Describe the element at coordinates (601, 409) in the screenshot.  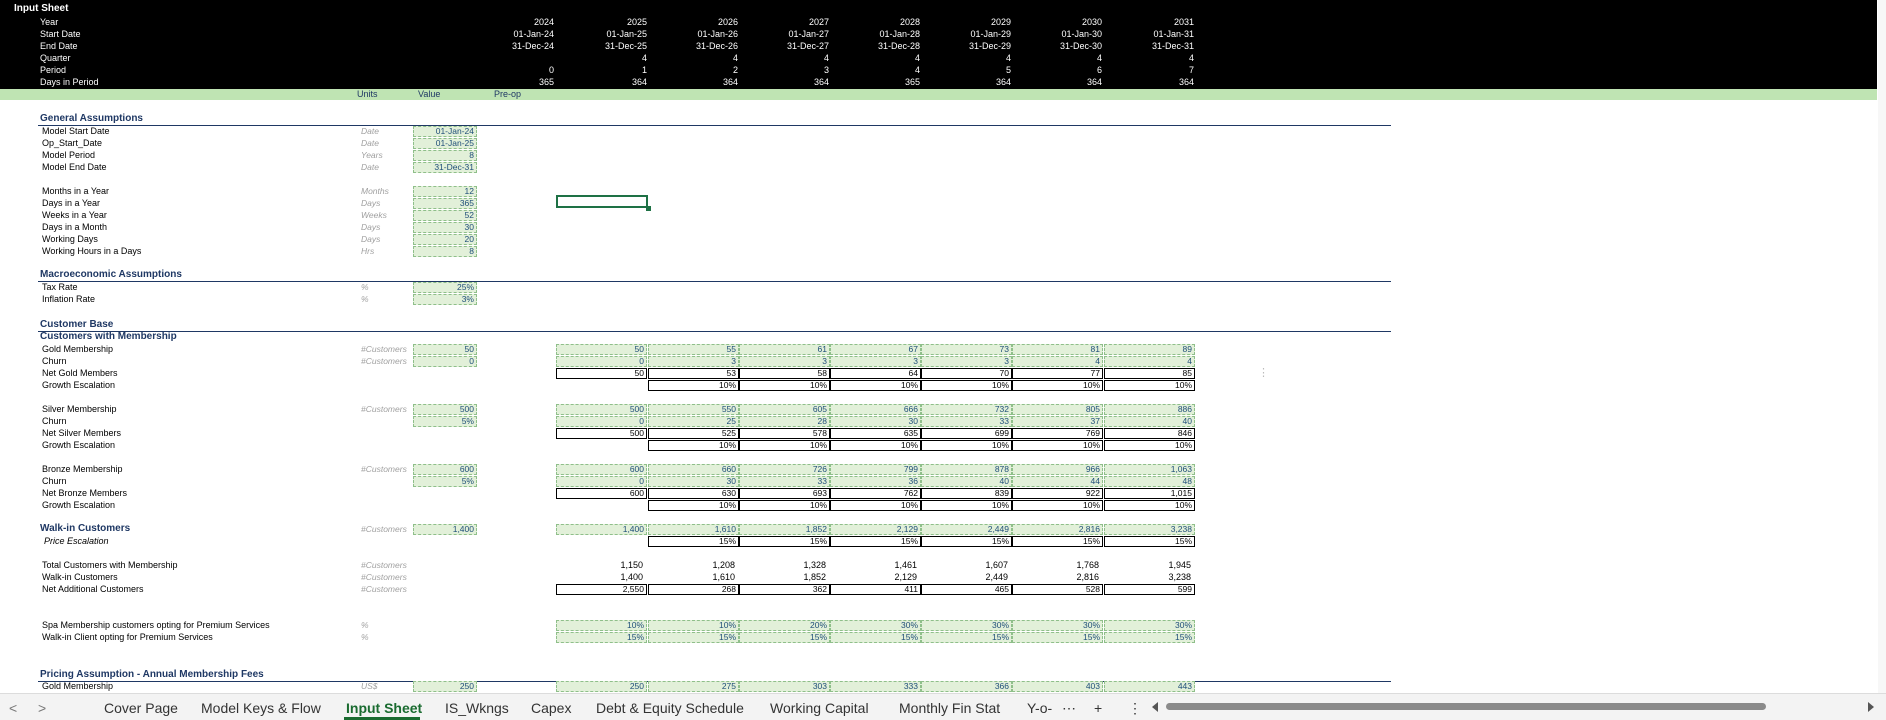
I see `timeline-input-cell: 500` at that location.